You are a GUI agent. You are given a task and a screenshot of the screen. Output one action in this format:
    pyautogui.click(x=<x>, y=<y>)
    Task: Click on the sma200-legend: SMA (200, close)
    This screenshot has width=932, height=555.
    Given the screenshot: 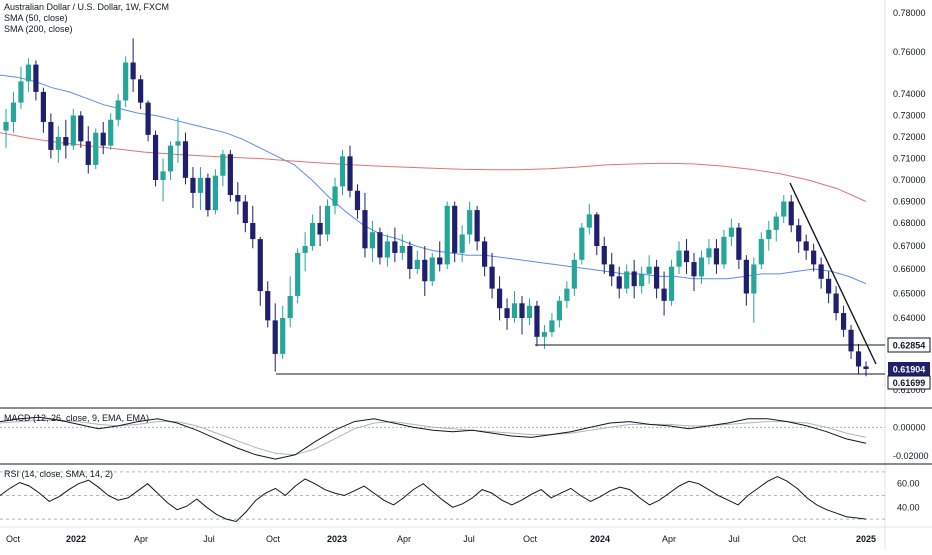 What is the action you would take?
    pyautogui.click(x=38, y=29)
    